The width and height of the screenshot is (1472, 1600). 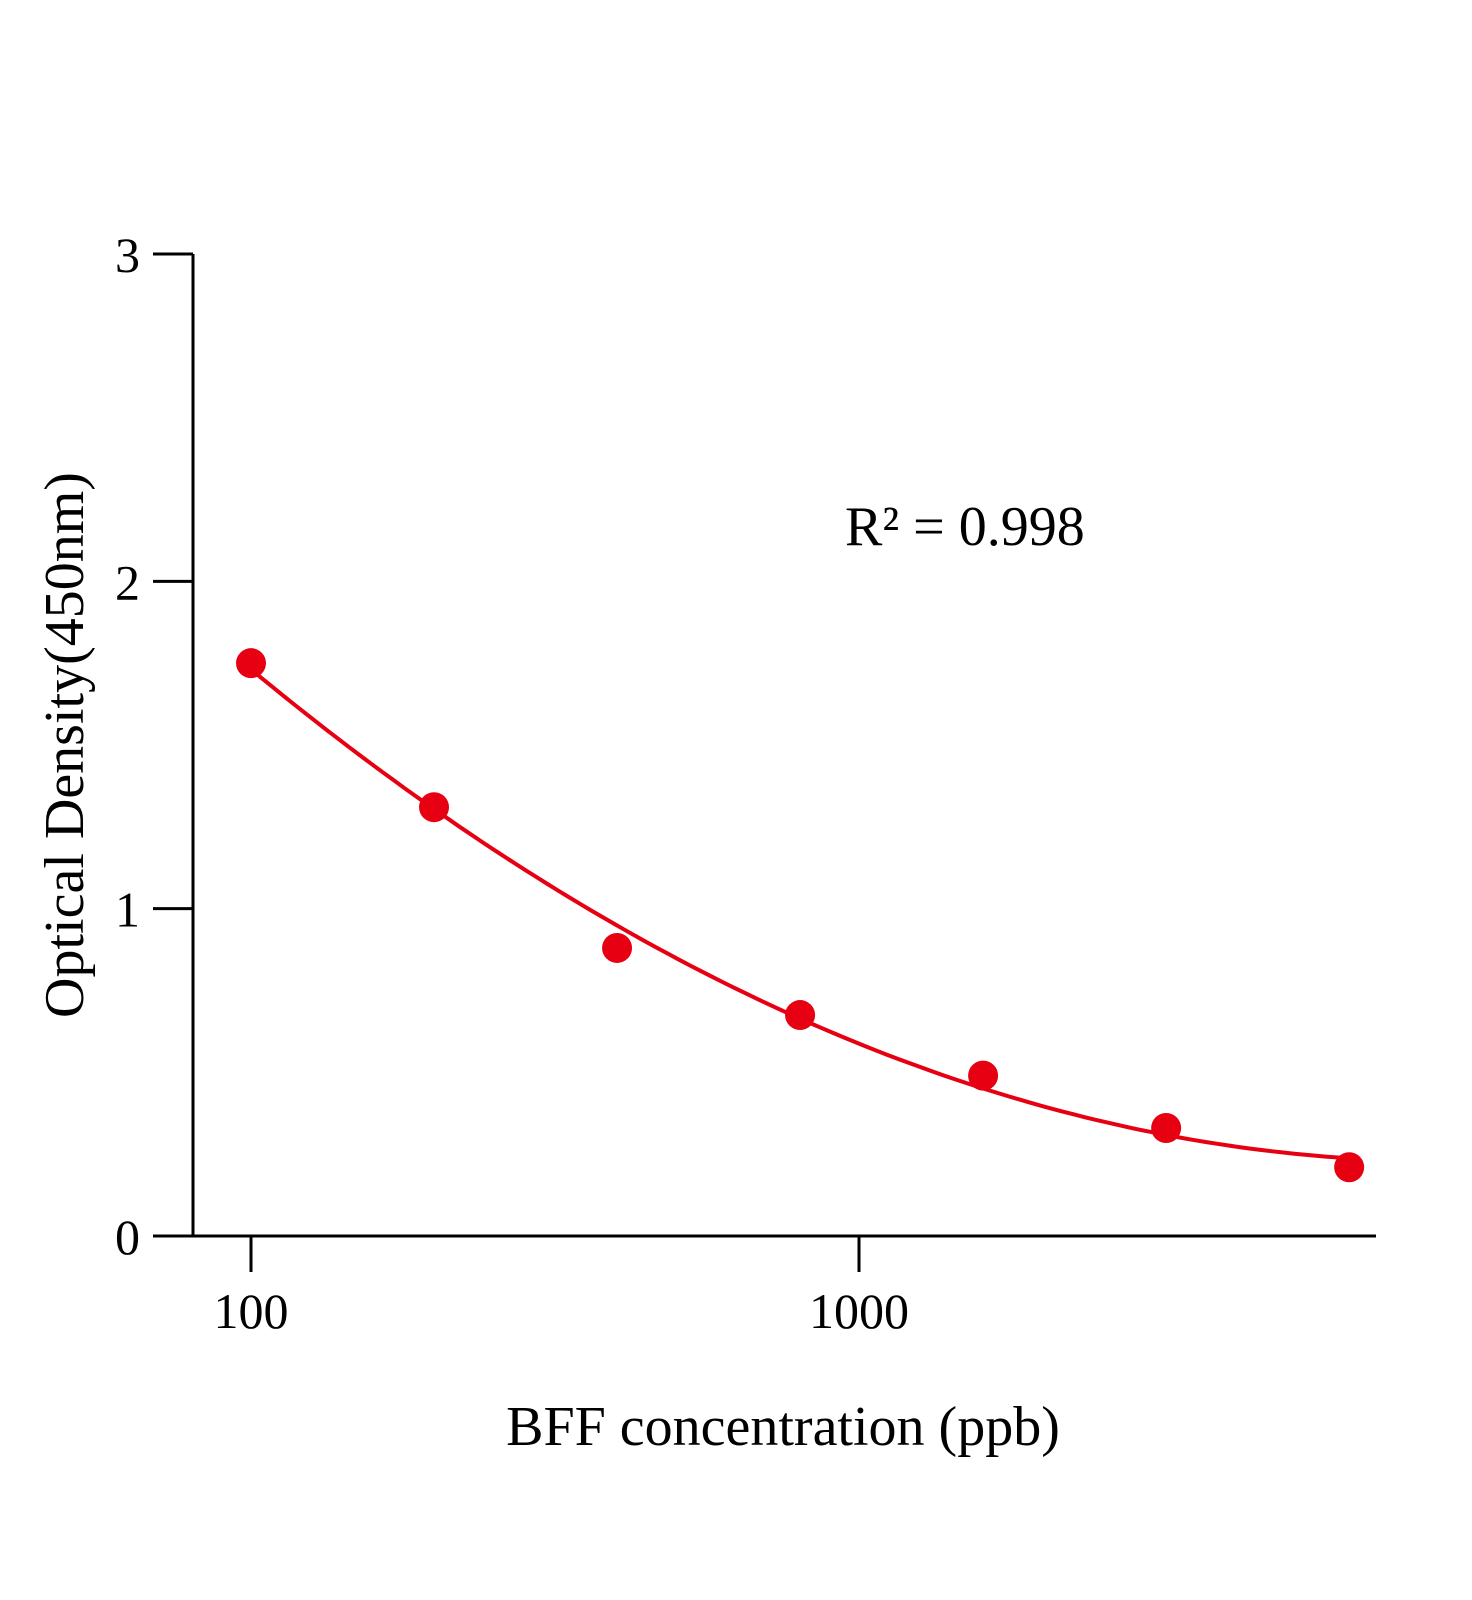 What do you see at coordinates (127, 255) in the screenshot?
I see `y-tick-label: 3` at bounding box center [127, 255].